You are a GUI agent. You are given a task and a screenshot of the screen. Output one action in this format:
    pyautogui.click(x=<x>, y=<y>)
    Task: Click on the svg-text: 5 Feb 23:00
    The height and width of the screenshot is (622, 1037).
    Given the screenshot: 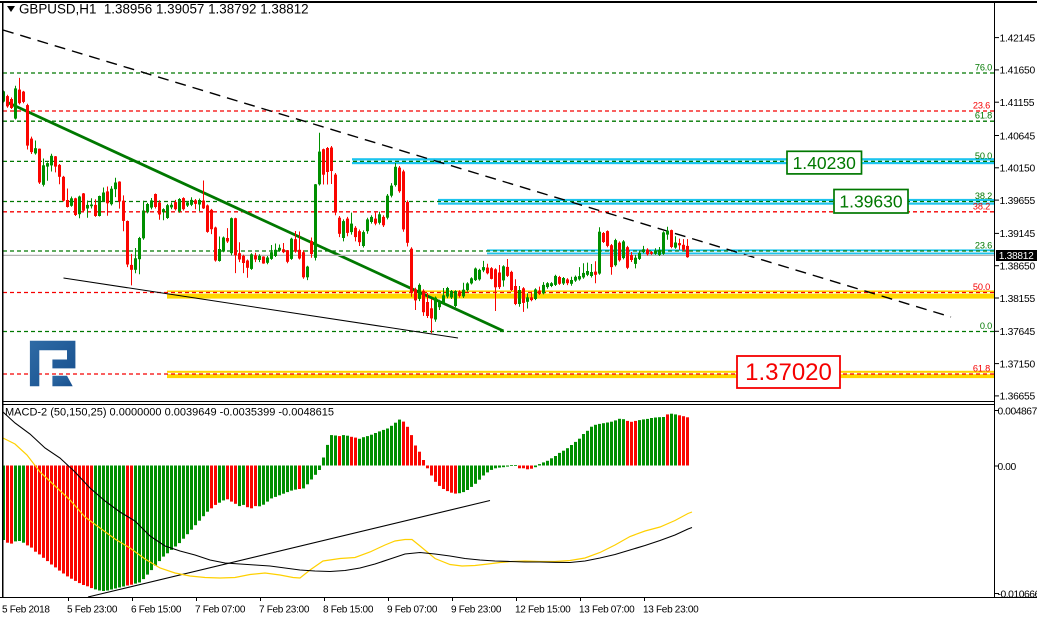 What is the action you would take?
    pyautogui.click(x=92, y=610)
    